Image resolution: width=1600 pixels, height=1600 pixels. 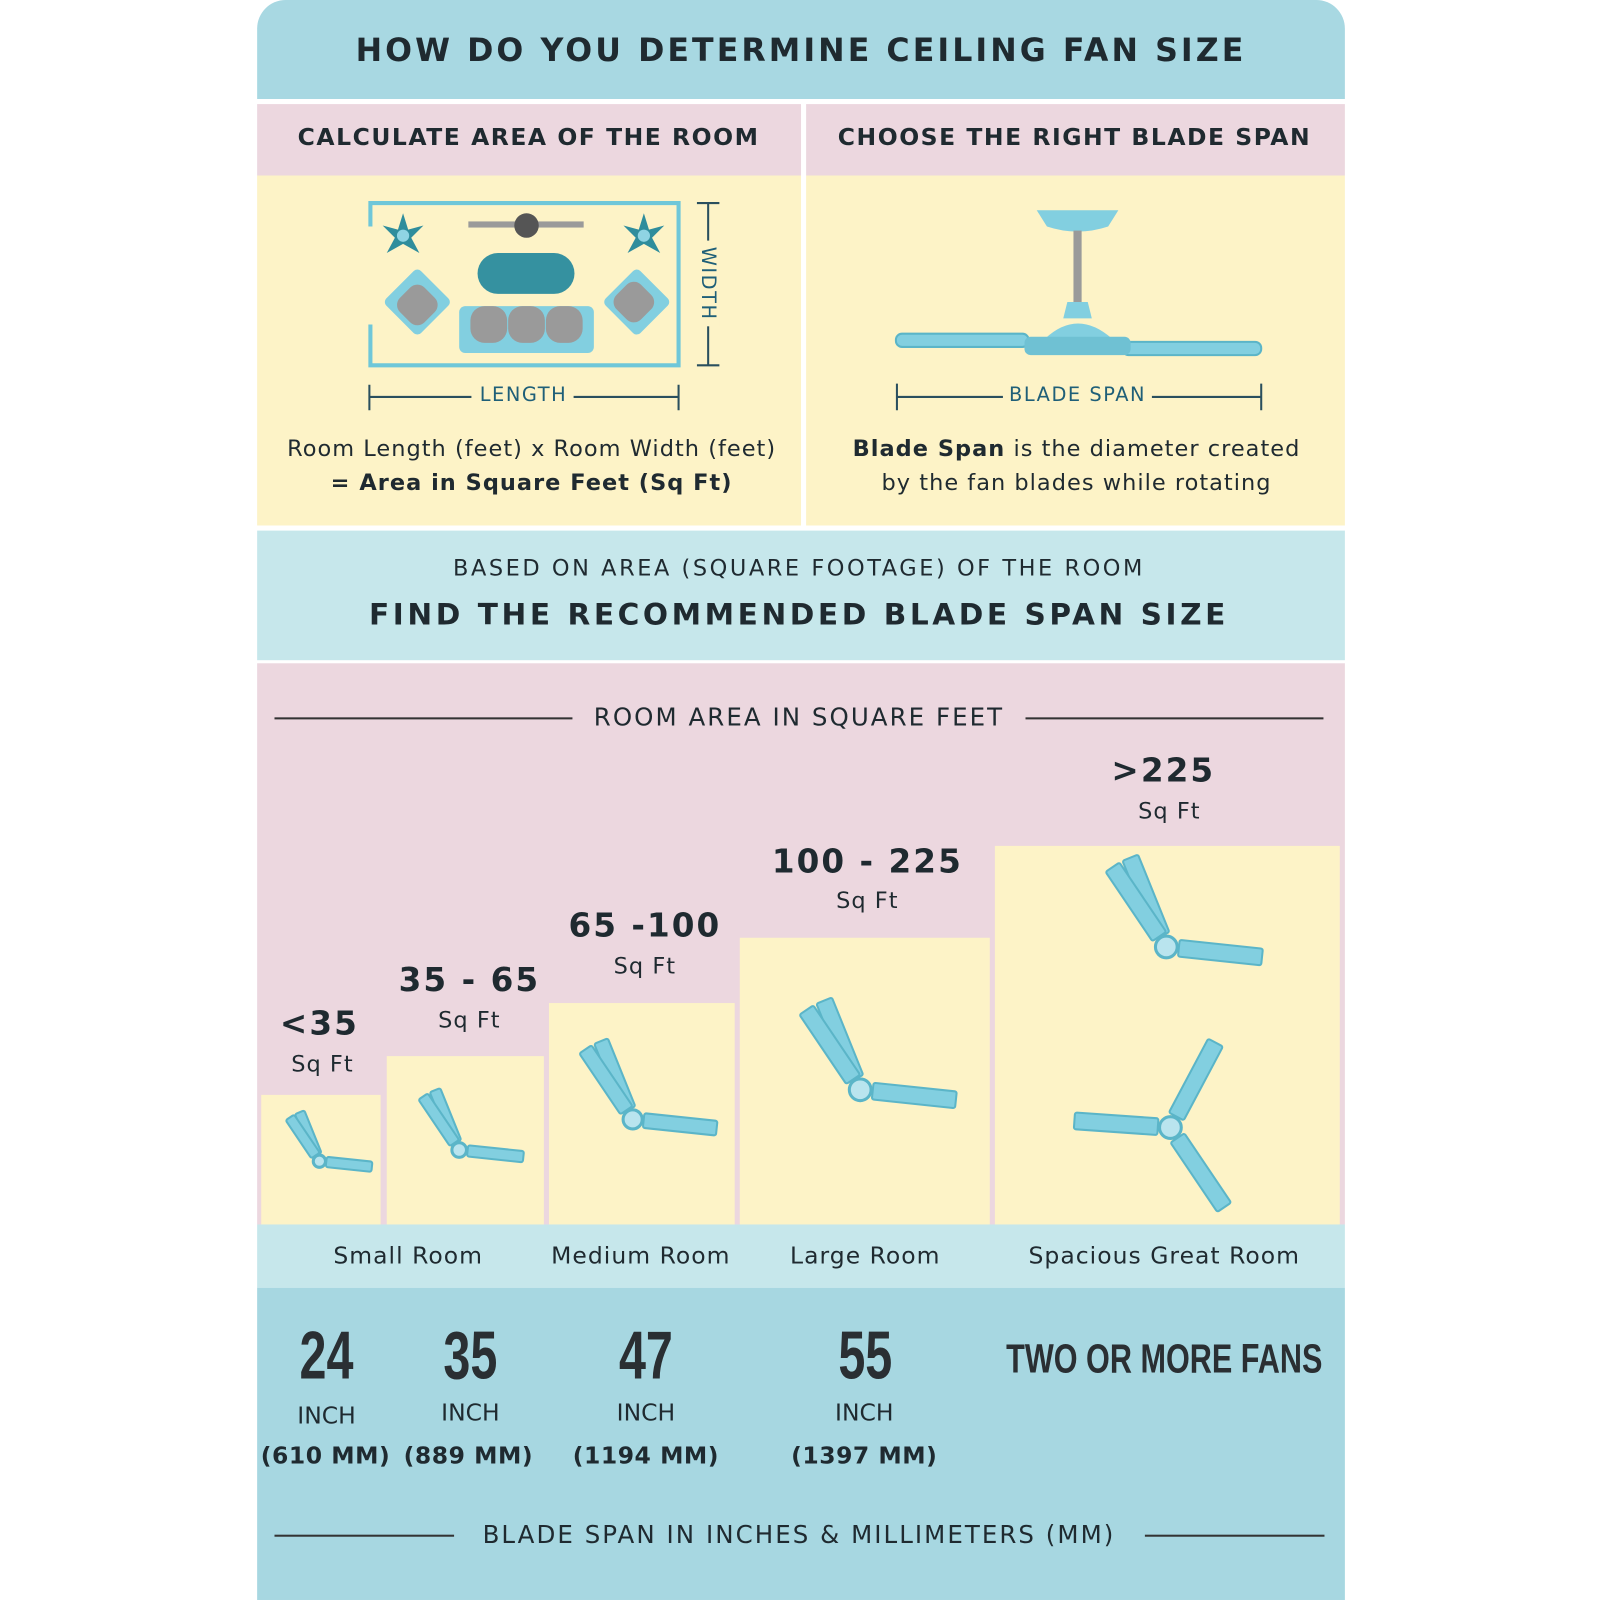 What do you see at coordinates (469, 979) in the screenshot?
I see `tier-range: 35 - 65` at bounding box center [469, 979].